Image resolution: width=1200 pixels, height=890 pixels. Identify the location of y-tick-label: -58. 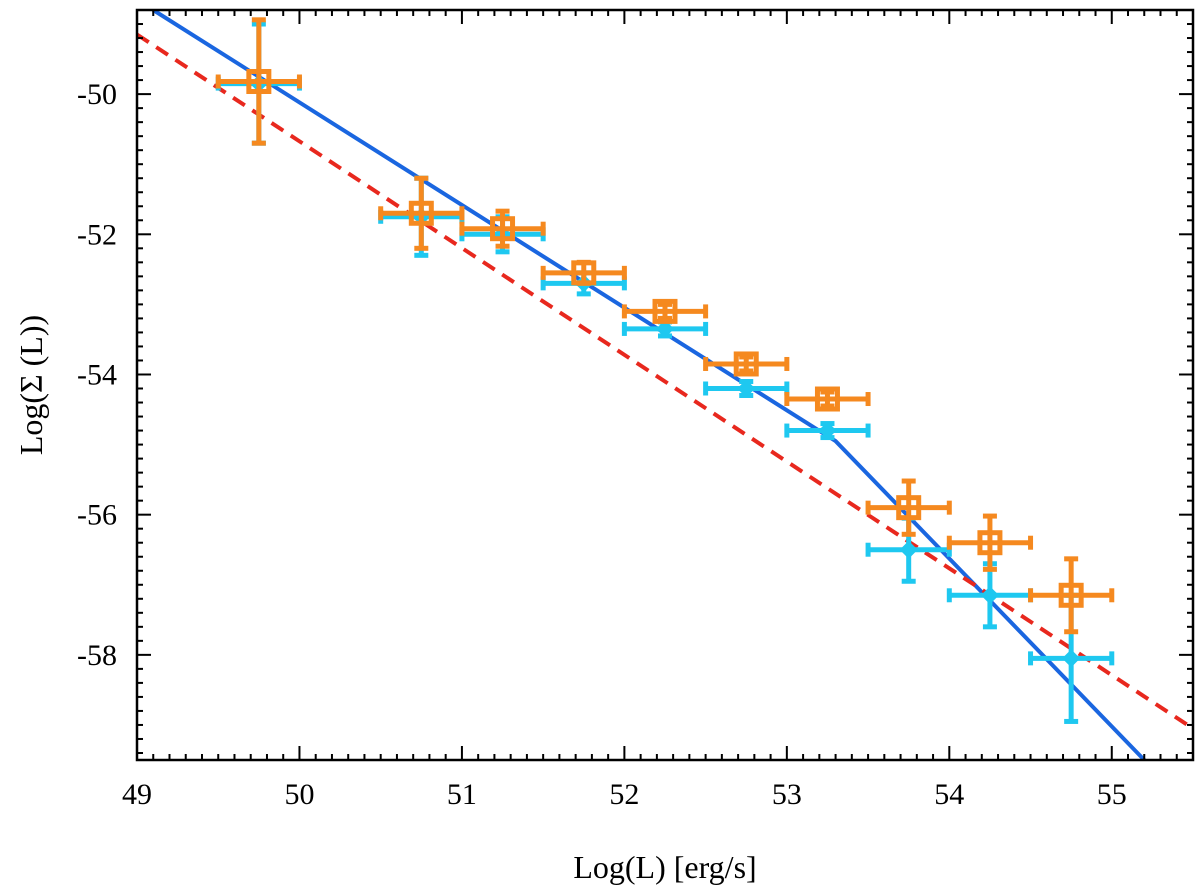
(97, 655).